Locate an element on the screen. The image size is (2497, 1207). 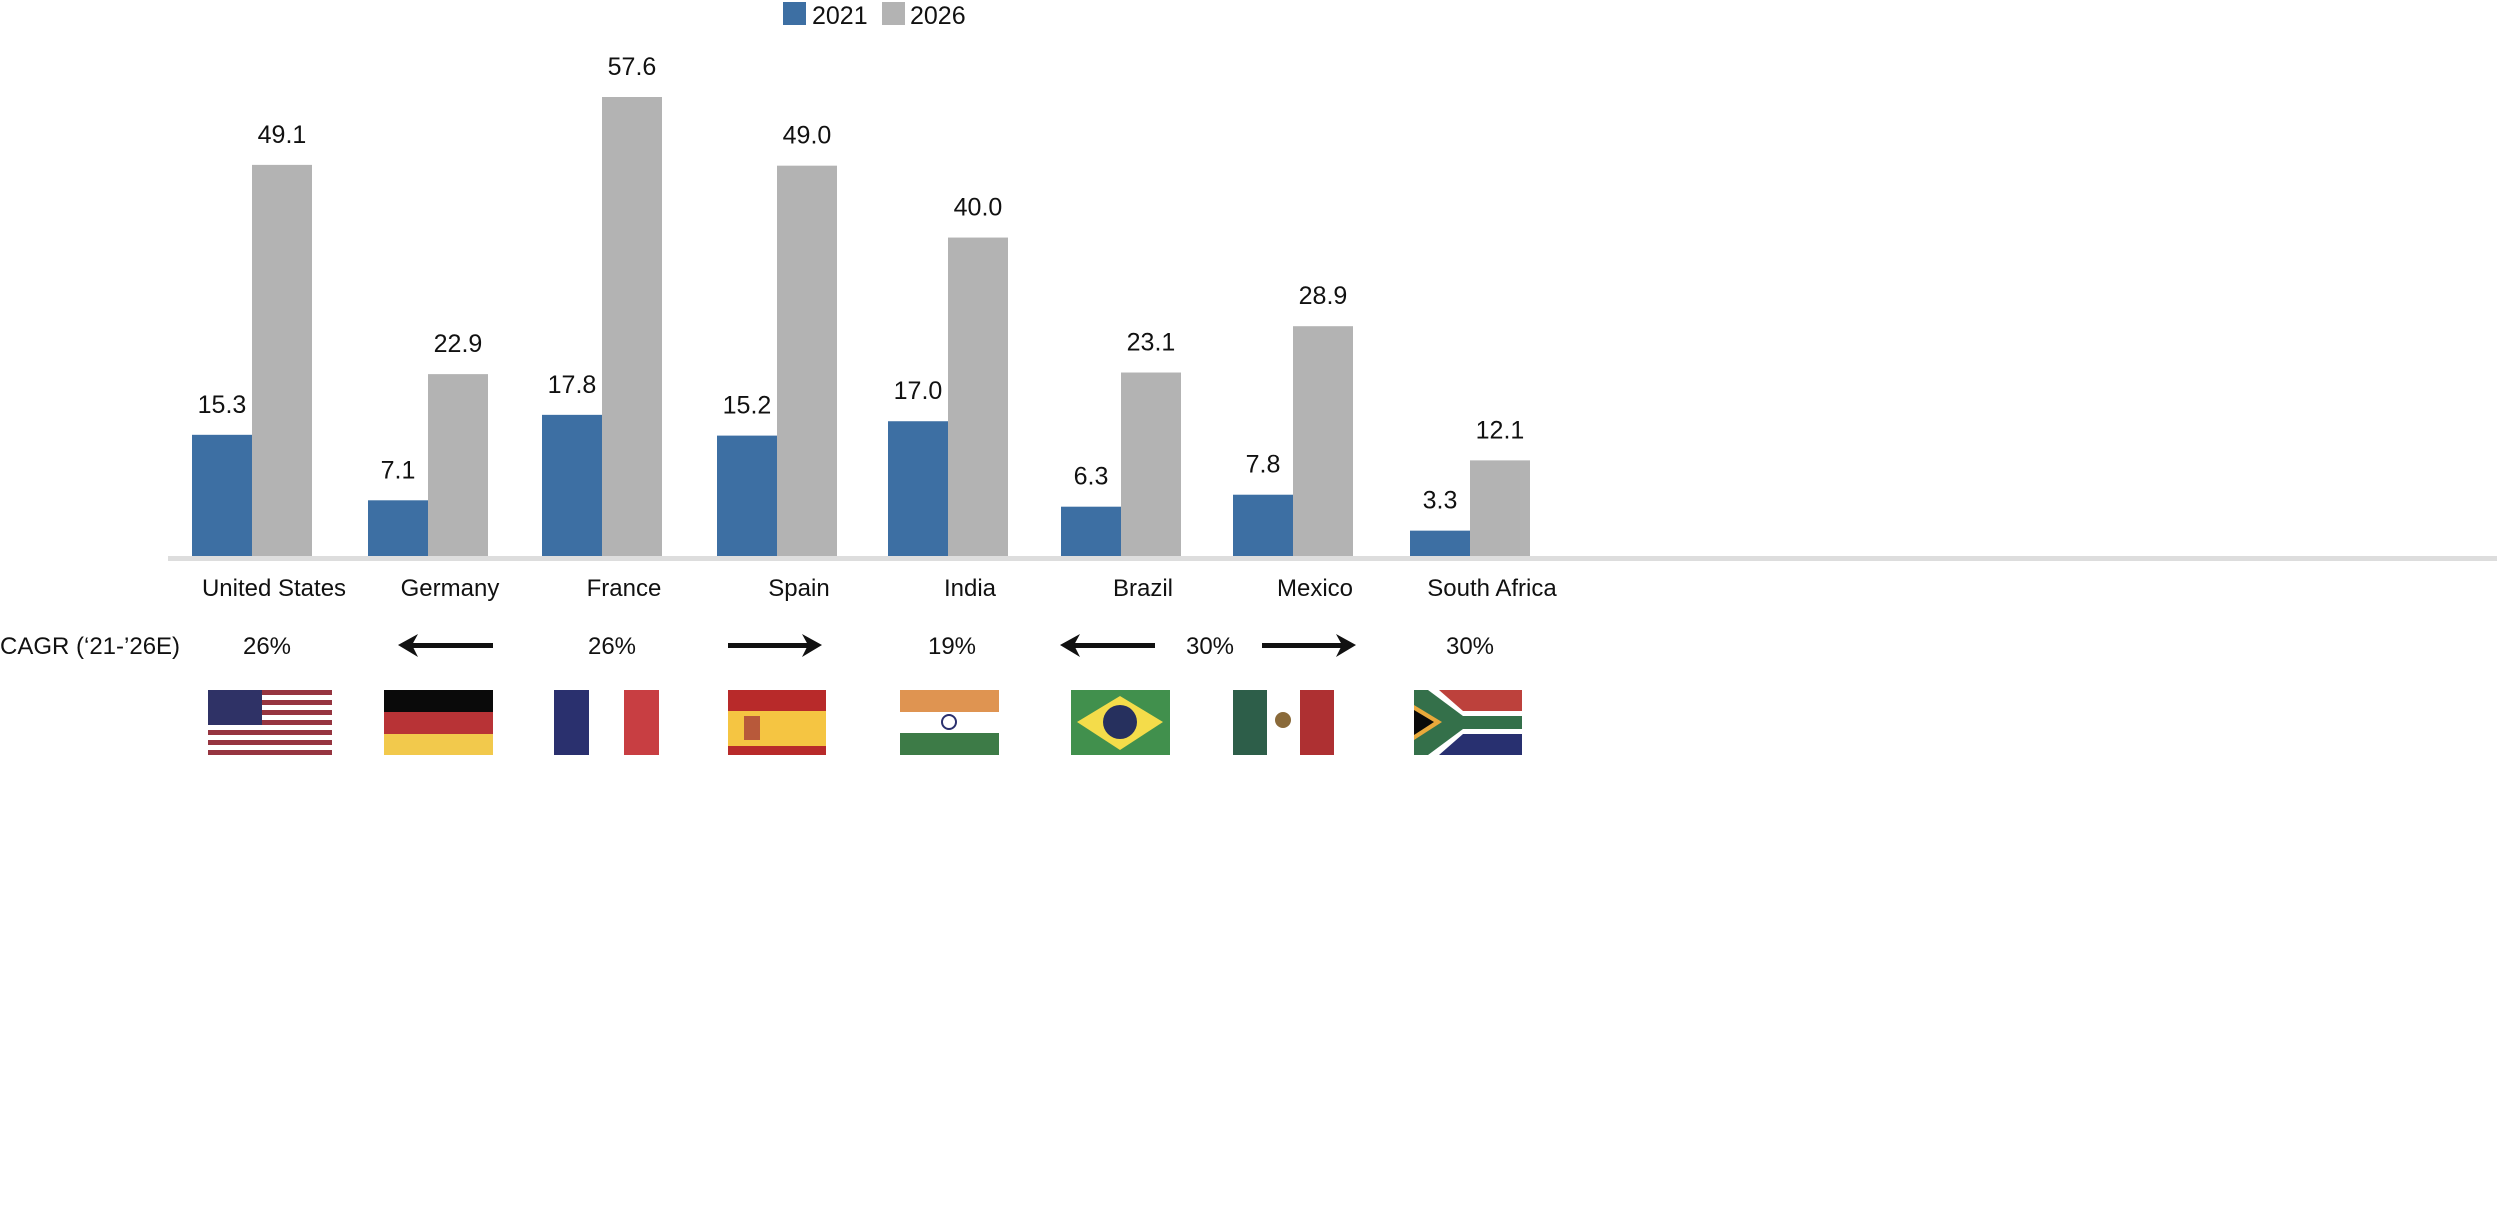
spain-flag is located at coordinates (777, 722).